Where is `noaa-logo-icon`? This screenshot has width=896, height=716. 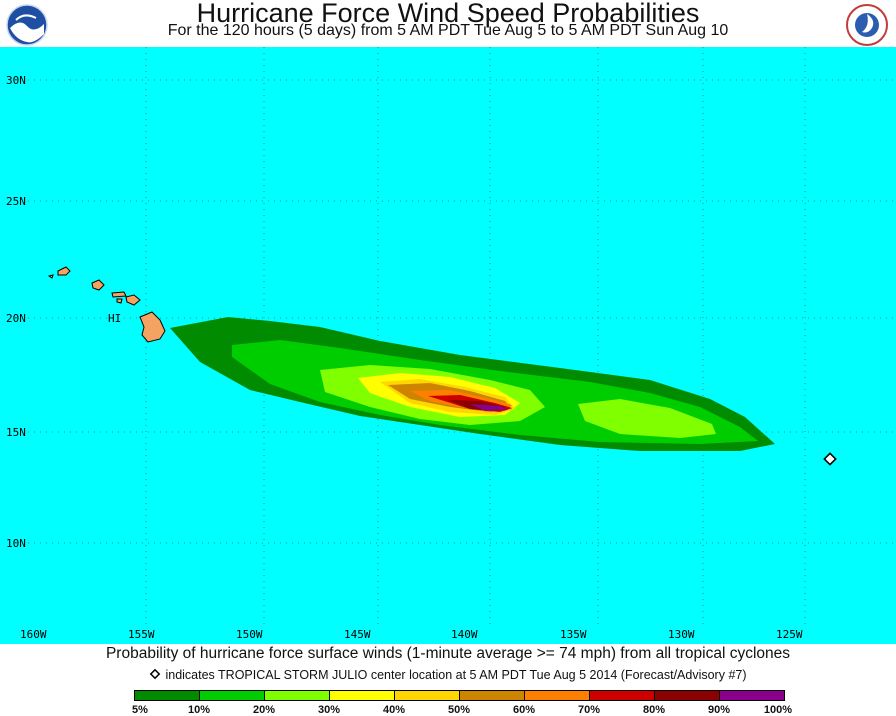 noaa-logo-icon is located at coordinates (27, 25).